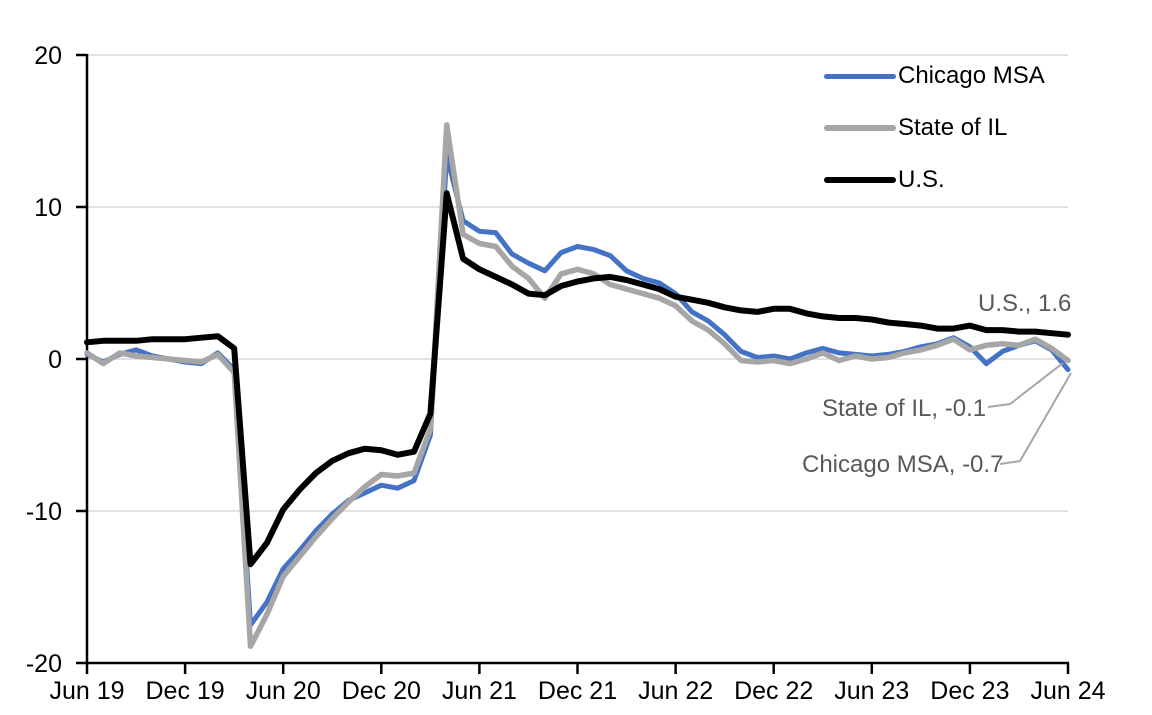  I want to click on x-tick-label: Jun 21, so click(479, 691).